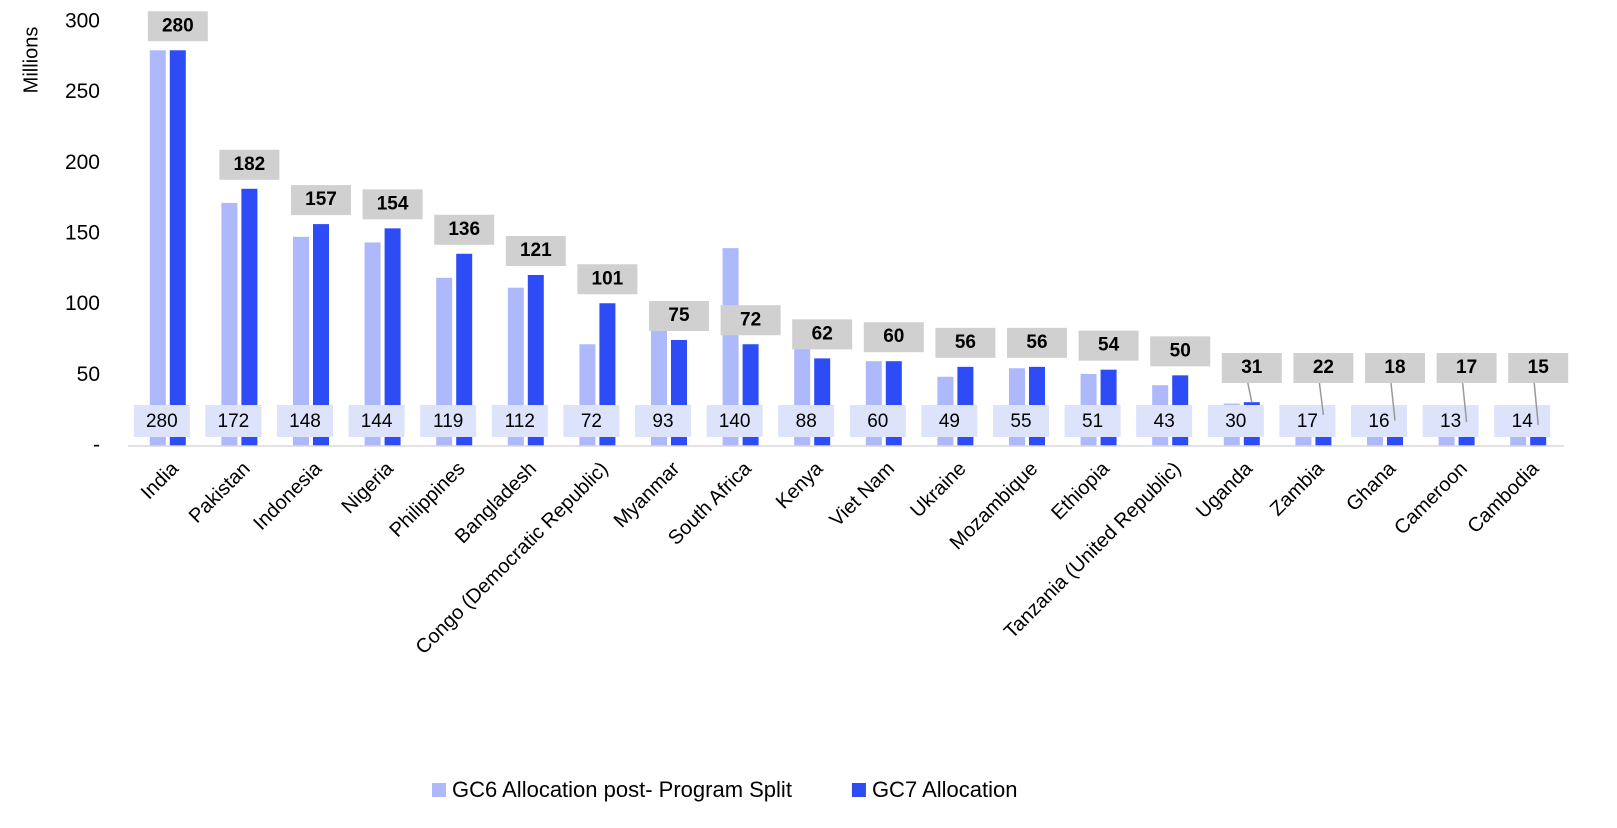 The height and width of the screenshot is (828, 1617). Describe the element at coordinates (1431, 499) in the screenshot. I see `x-tick-label: Cameroon` at that location.